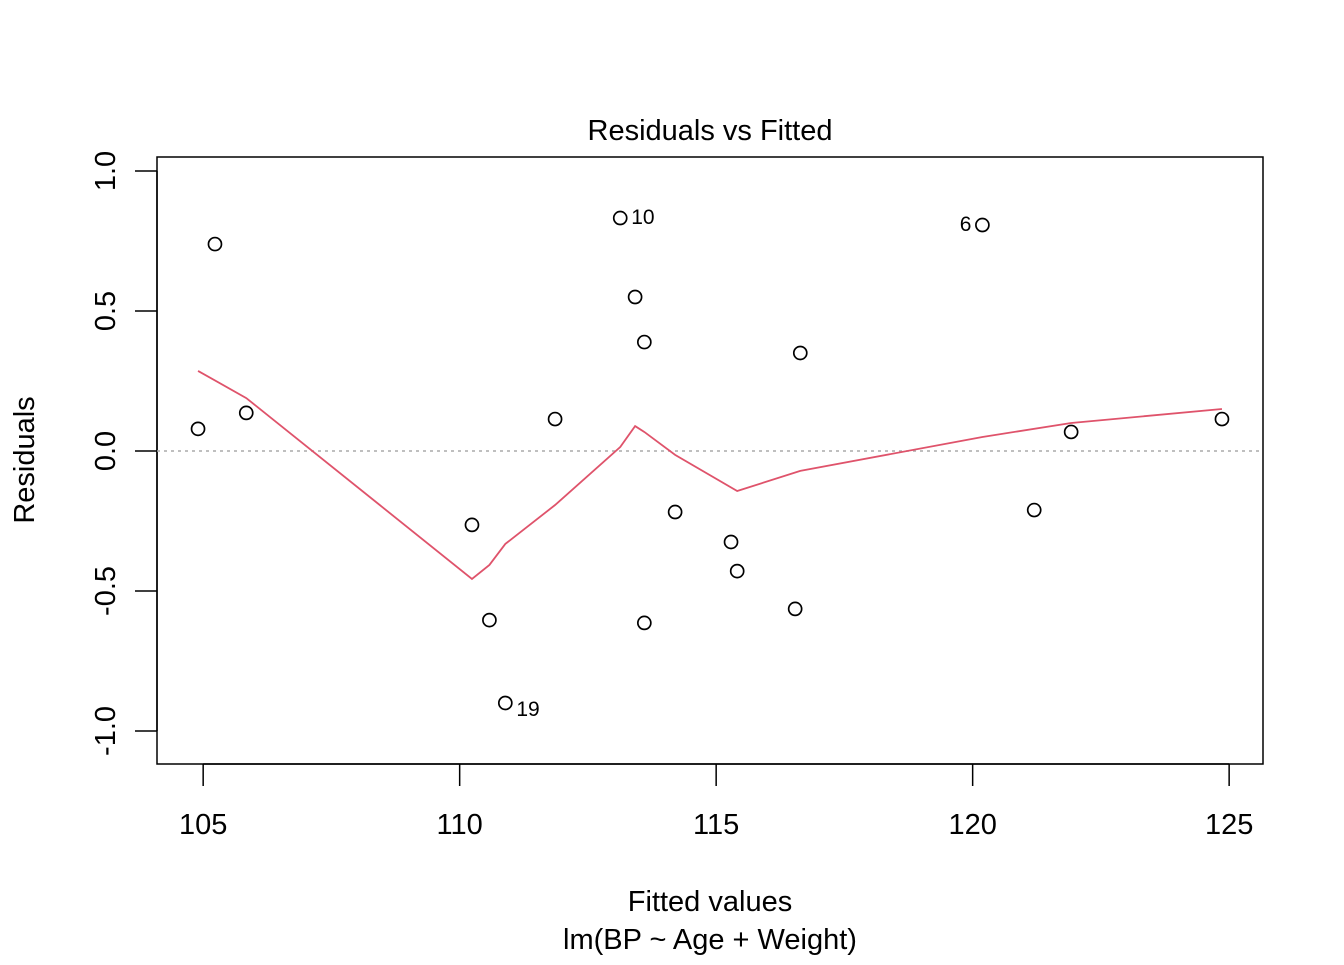 The image size is (1344, 965). I want to click on x-axis: 105 110 115 120 125, so click(716, 802).